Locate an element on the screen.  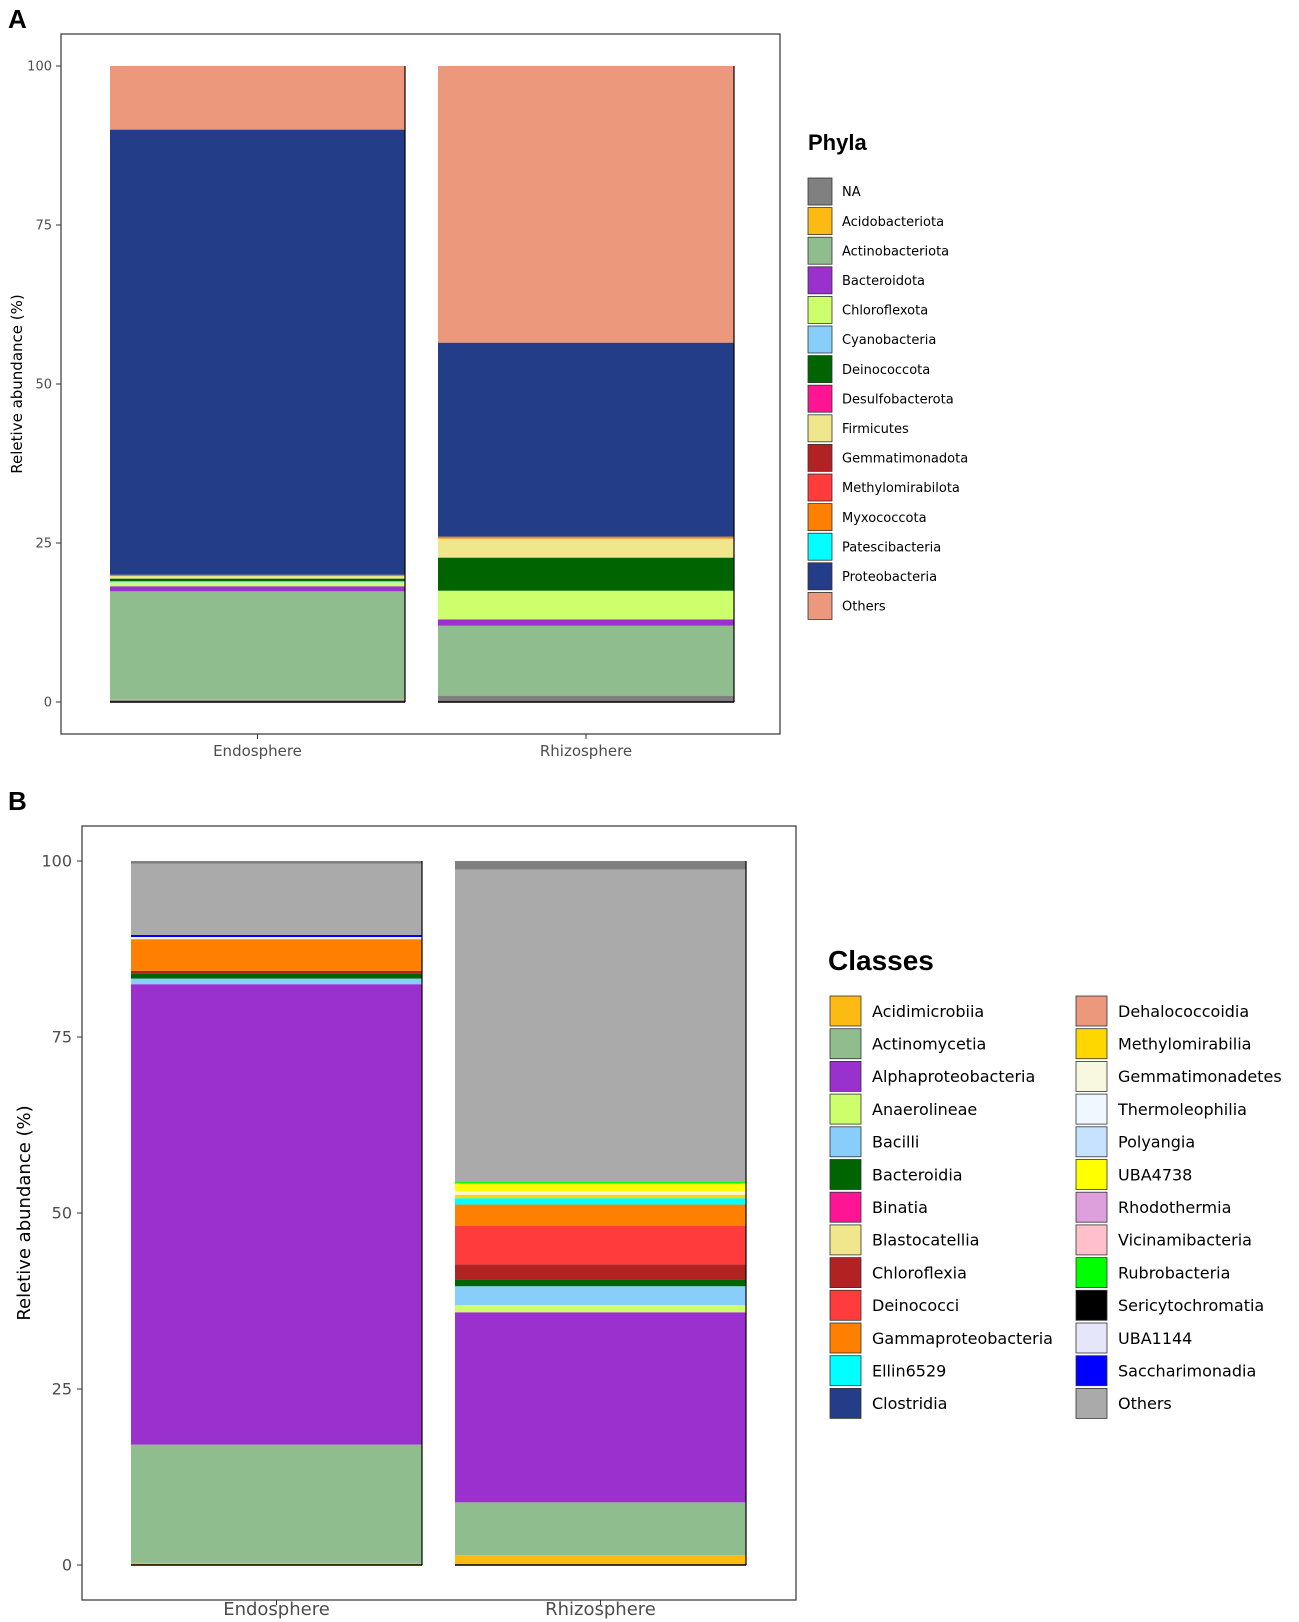
chart-a-bar-endosphere-myxococcota is located at coordinates (257, 575).